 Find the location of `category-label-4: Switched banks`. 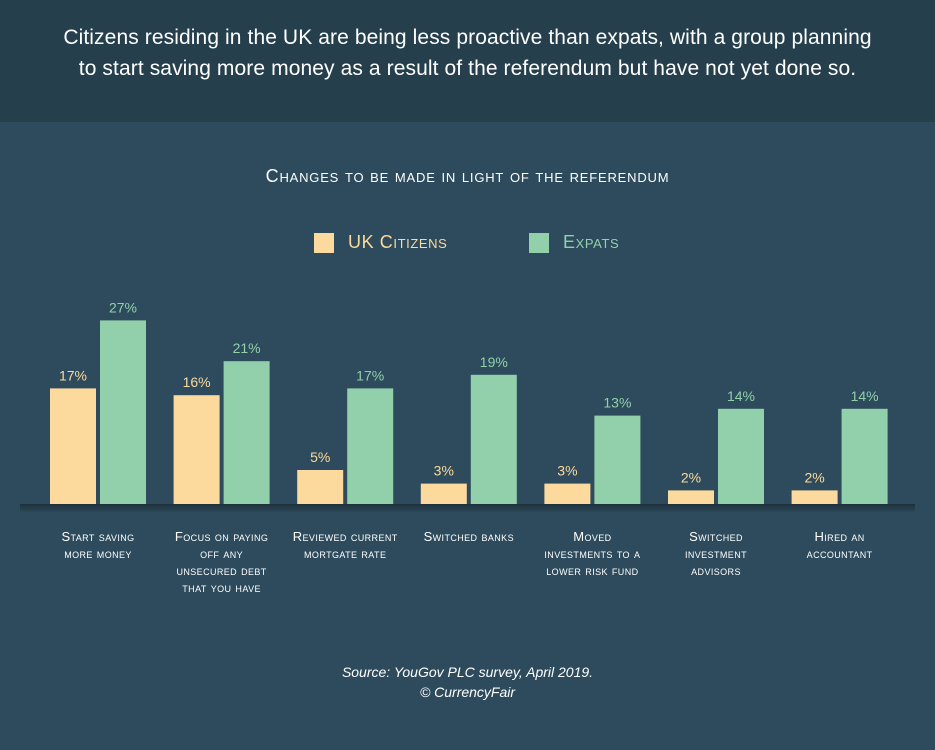

category-label-4: Switched banks is located at coordinates (469, 536).